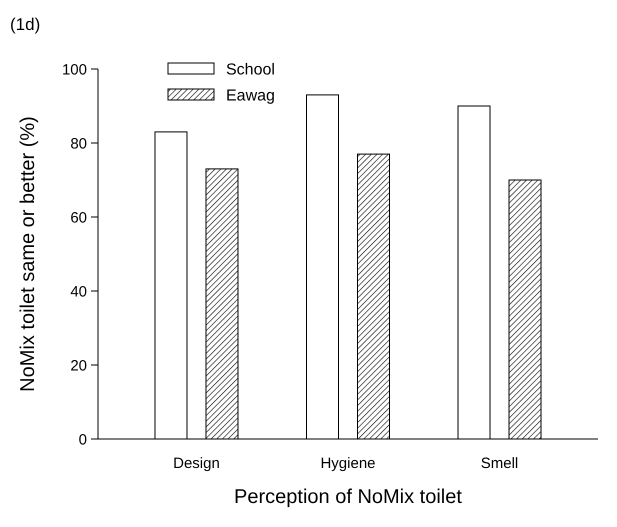  I want to click on y-tick-label: 20, so click(78, 365).